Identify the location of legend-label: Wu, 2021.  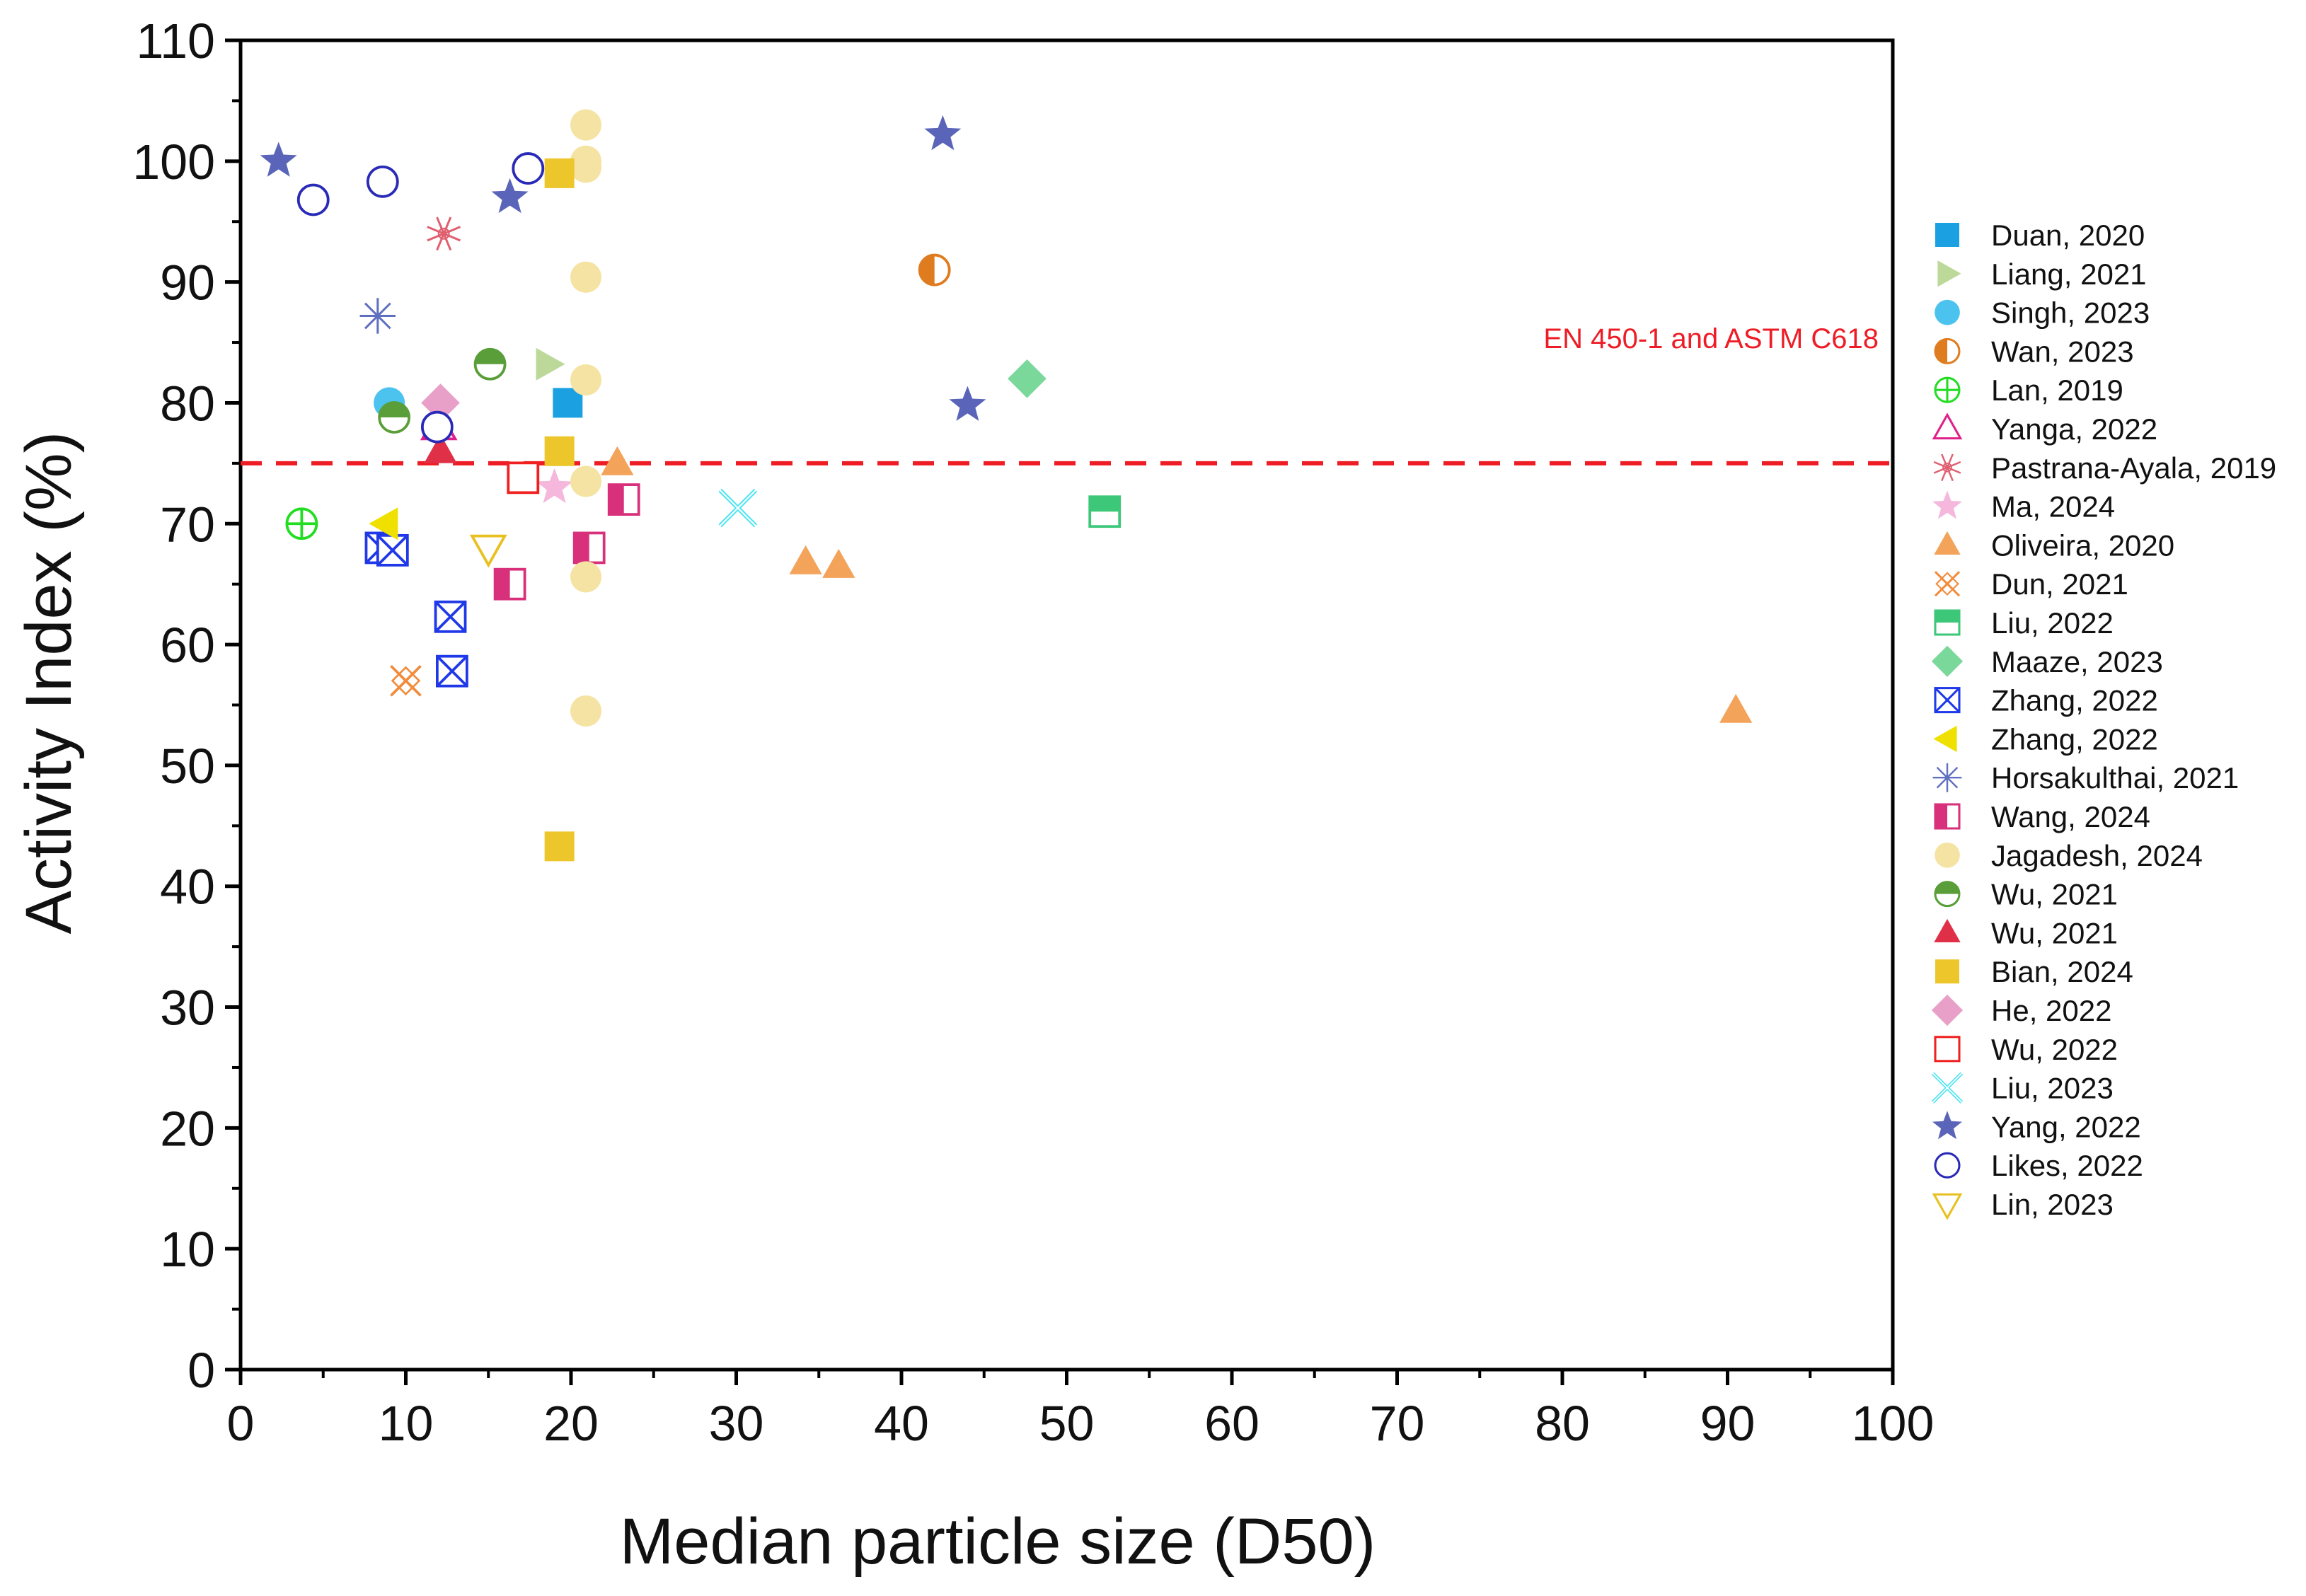
(2054, 932).